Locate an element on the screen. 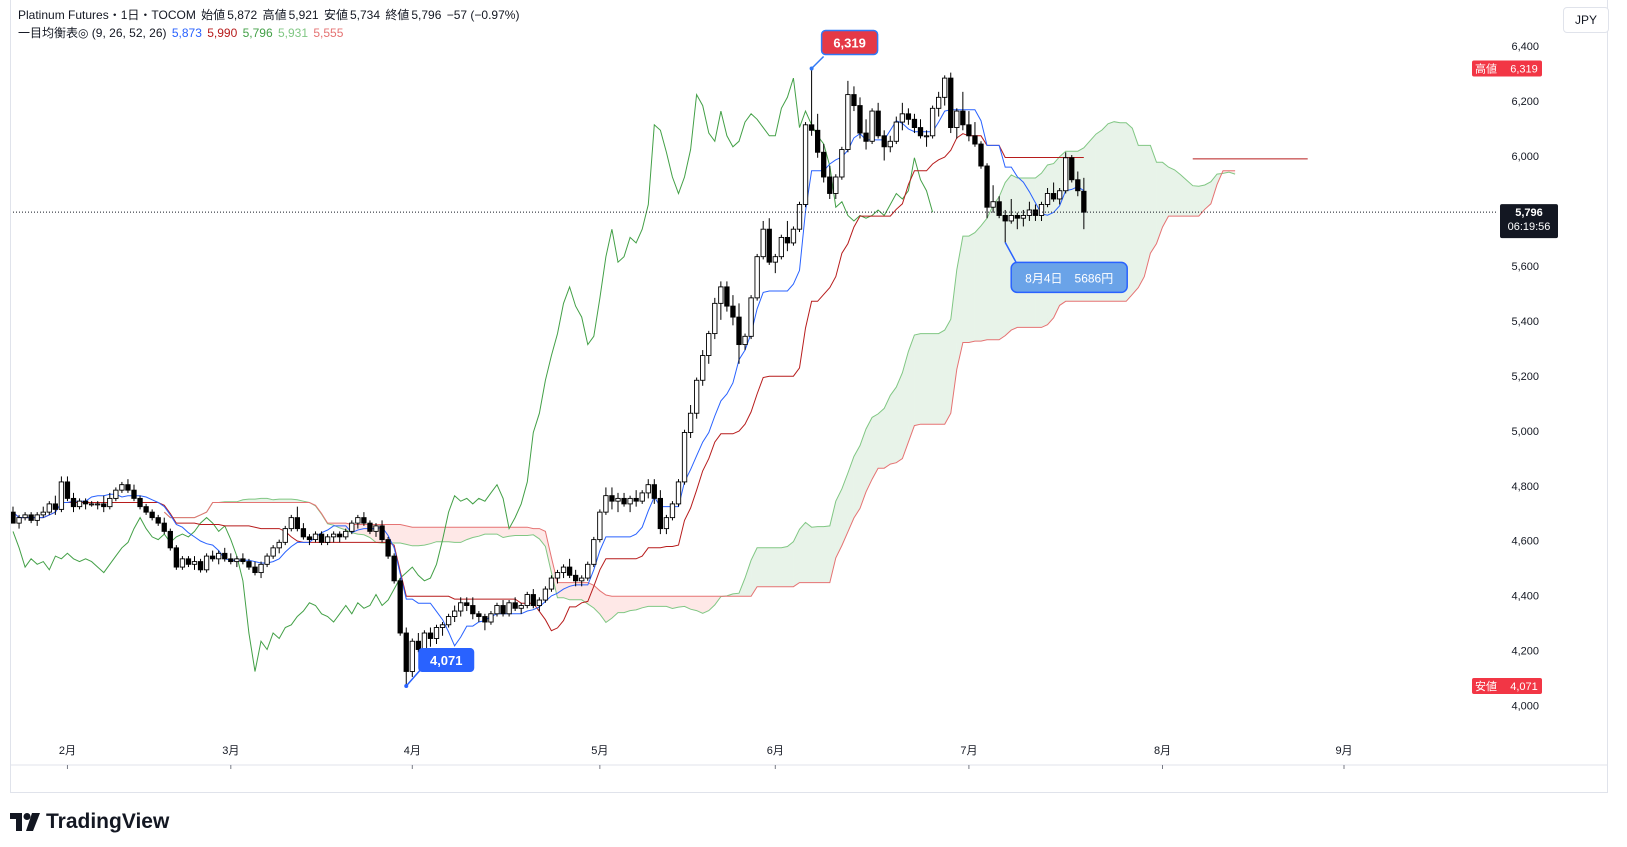 The height and width of the screenshot is (847, 1627). tradingview-logo: TradingView is located at coordinates (89, 822).